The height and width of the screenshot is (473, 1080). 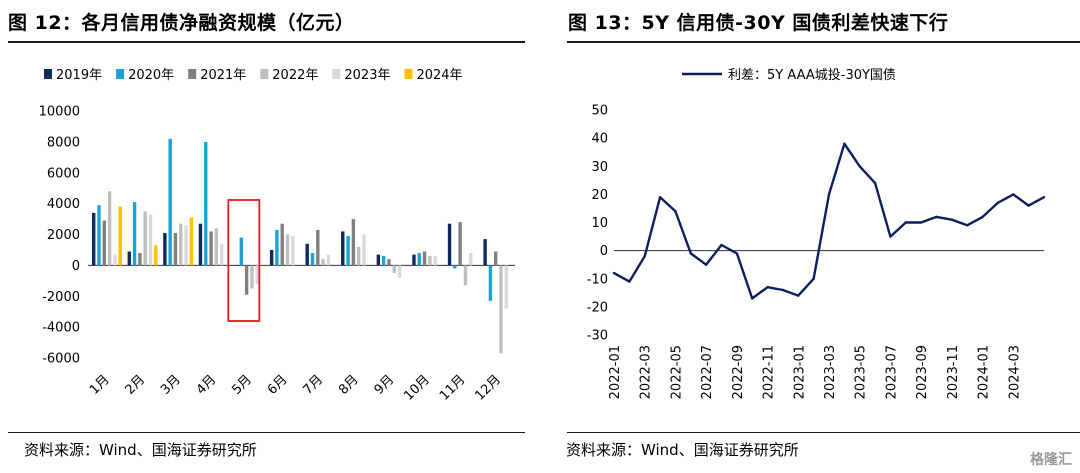 I want to click on x-tick-label-4: 2022-09, so click(x=738, y=372).